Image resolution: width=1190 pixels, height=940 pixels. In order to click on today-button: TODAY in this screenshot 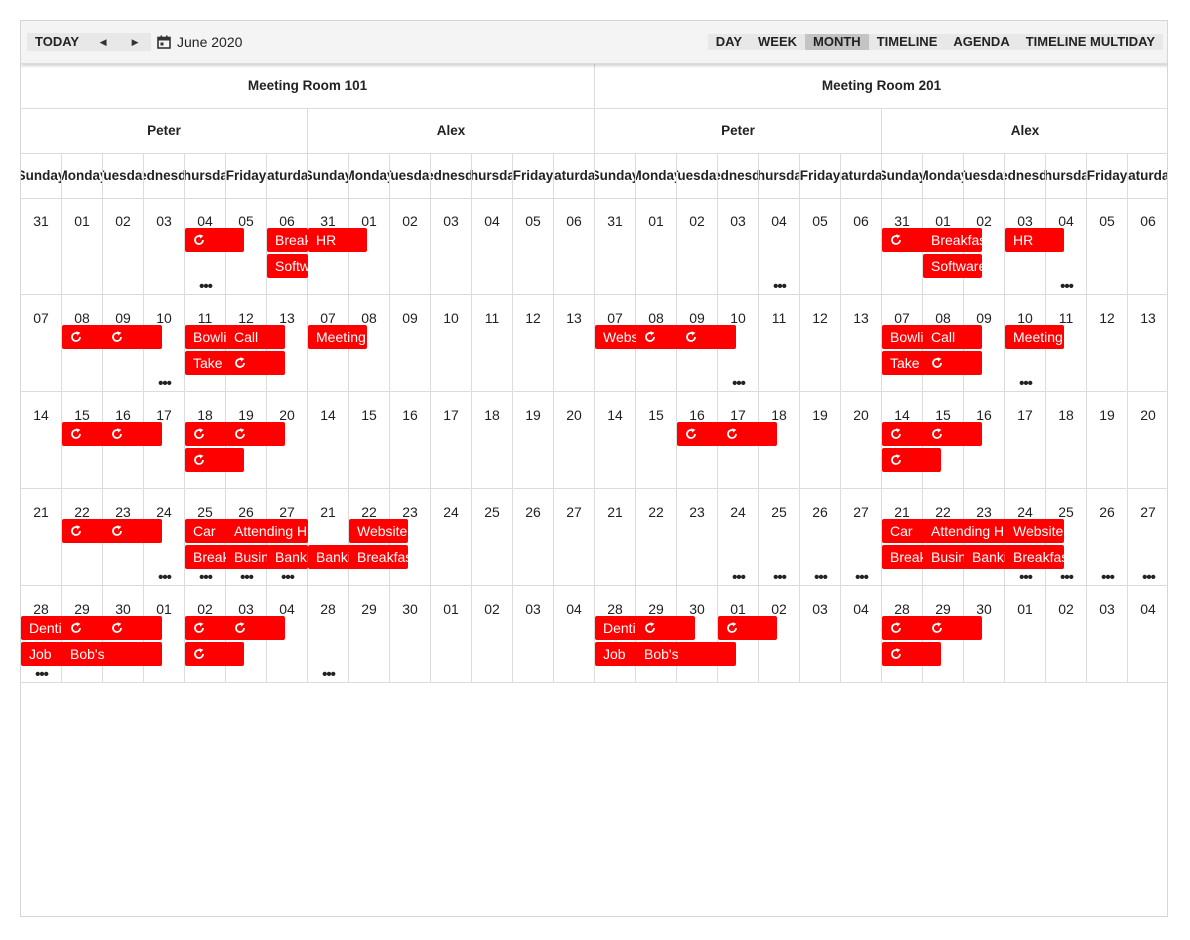, I will do `click(57, 41)`.